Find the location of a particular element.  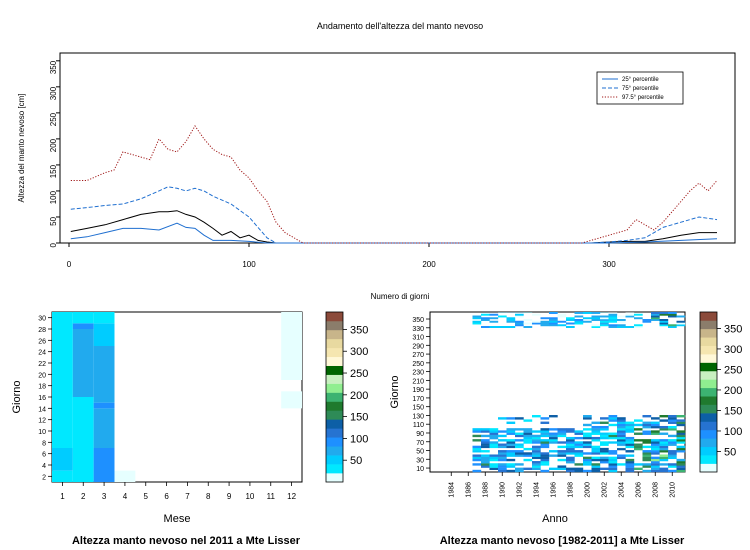

heatmap-1982-2011-y-label: Giorno is located at coordinates (395, 391).